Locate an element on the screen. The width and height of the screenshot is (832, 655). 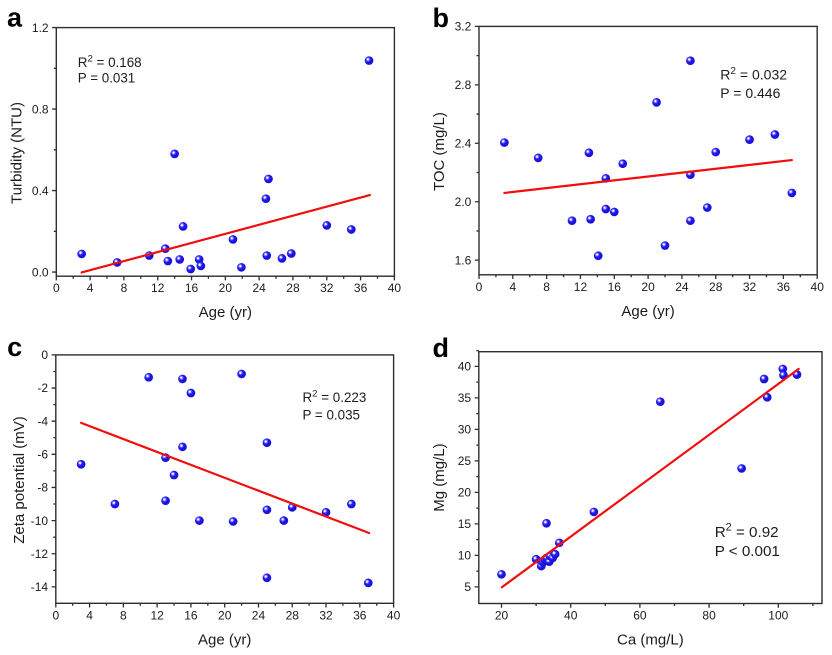
svg-text: R2 = 0.168 is located at coordinates (110, 61).